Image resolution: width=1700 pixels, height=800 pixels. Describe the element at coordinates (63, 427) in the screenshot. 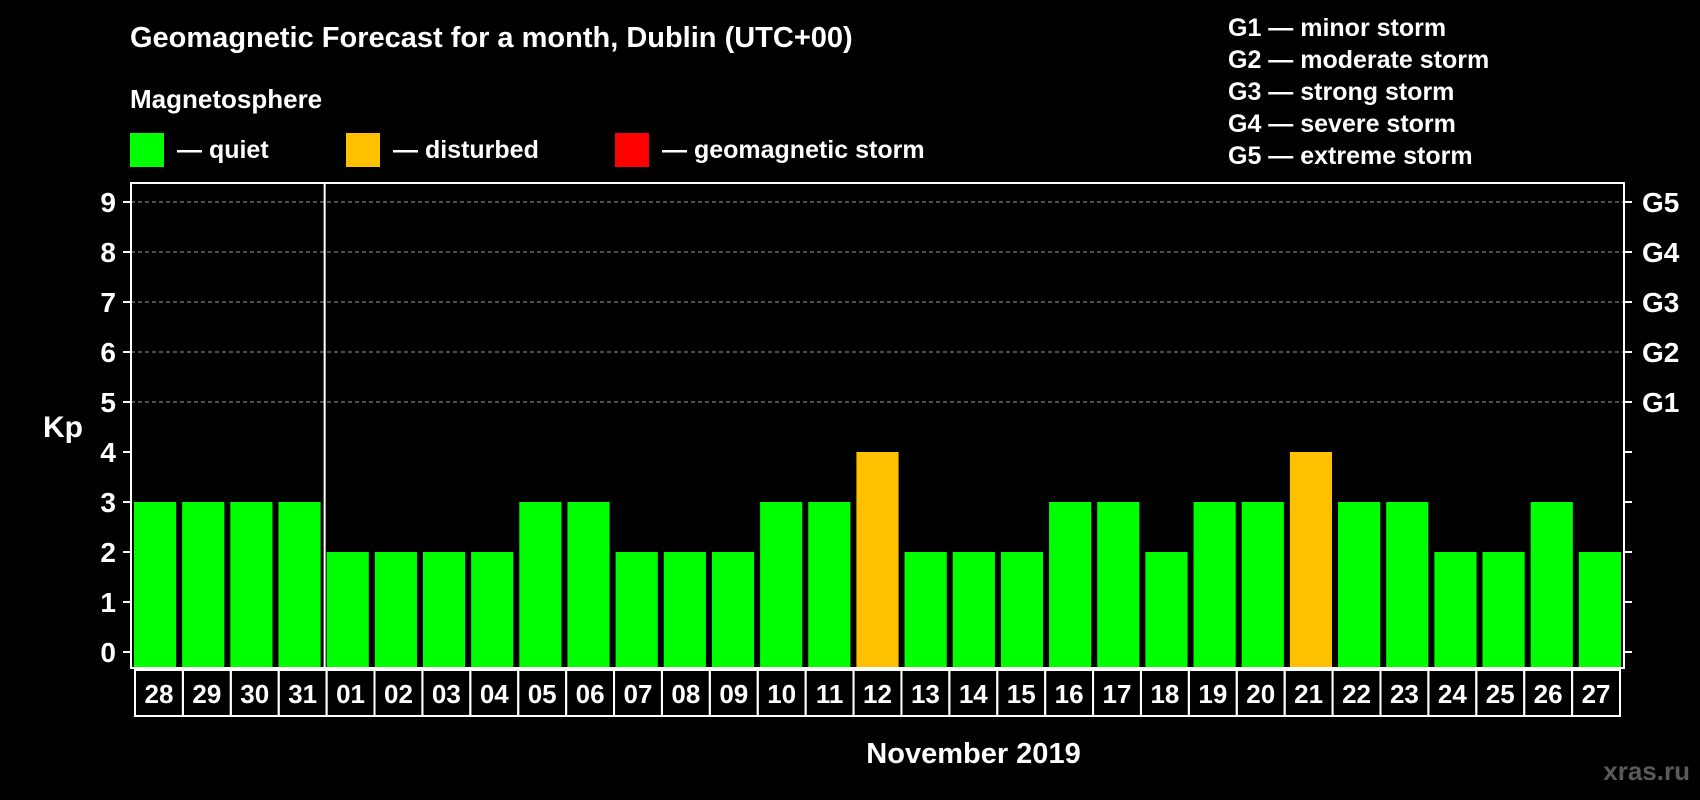

I see `y-axis-label: Kp` at that location.